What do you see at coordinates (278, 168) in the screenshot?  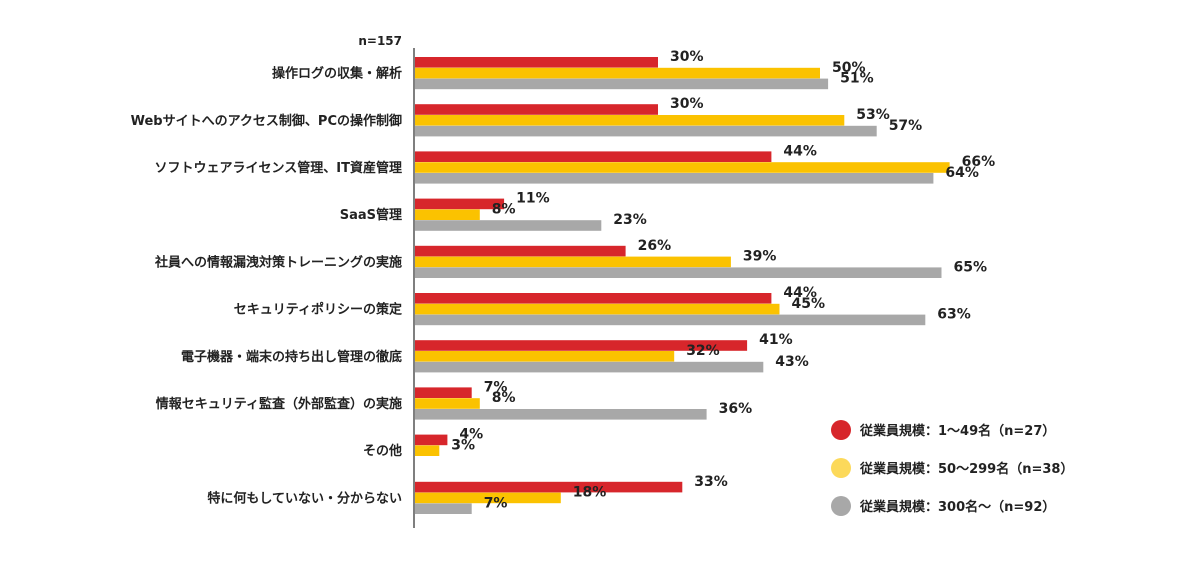 I see `category-label: ソフトウェアライセンス管理、IT資産管理` at bounding box center [278, 168].